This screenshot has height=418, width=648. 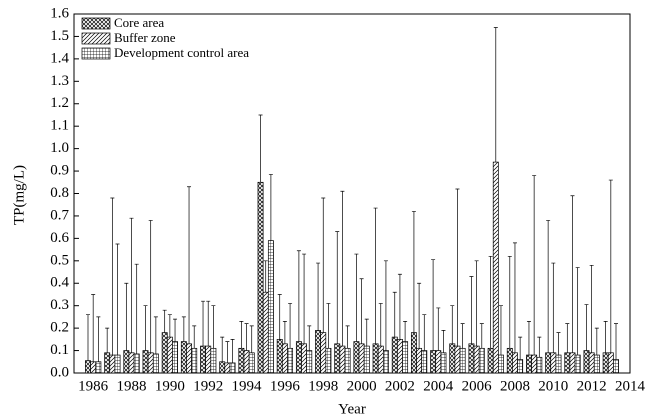 I want to click on y-tick-label: 0.2, so click(x=59, y=328).